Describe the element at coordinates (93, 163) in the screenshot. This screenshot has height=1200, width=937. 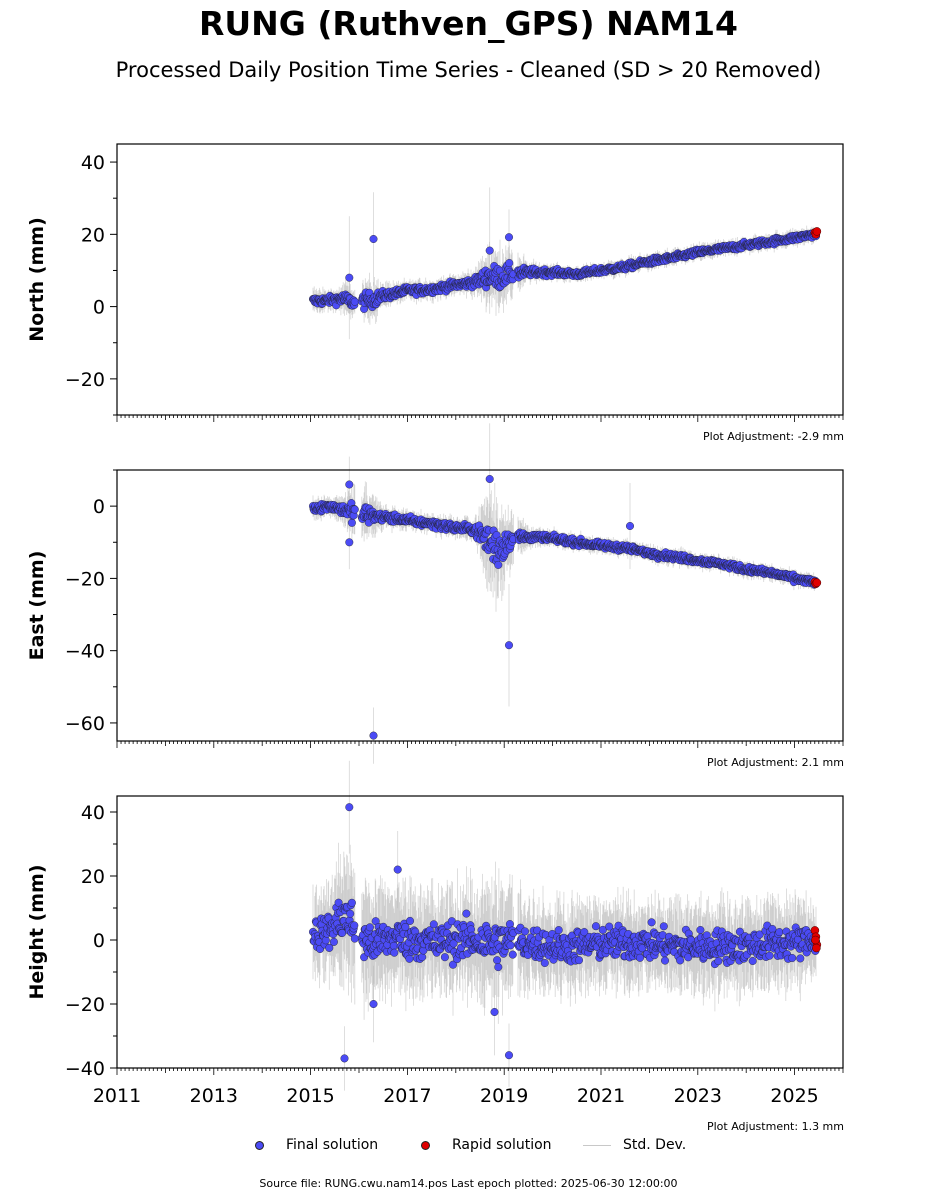
I see `north-y-tick-label: 40` at that location.